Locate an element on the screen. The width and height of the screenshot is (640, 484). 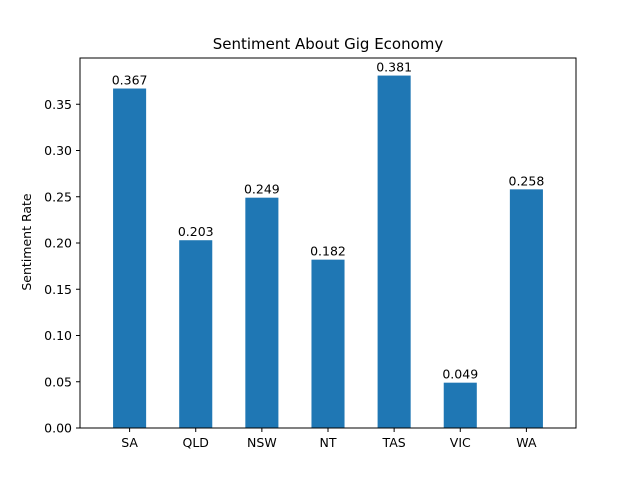
x-axis-ticks: SA QLD NSW NT TAS VIC WA is located at coordinates (329, 439).